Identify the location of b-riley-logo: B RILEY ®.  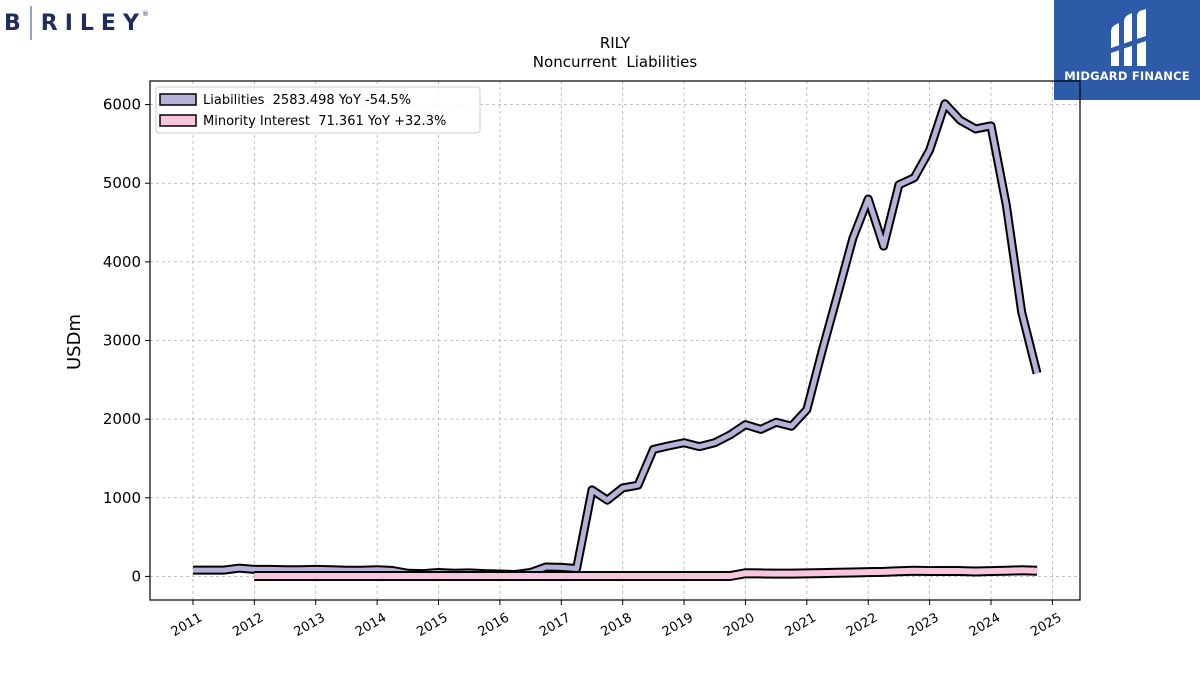
(76, 23).